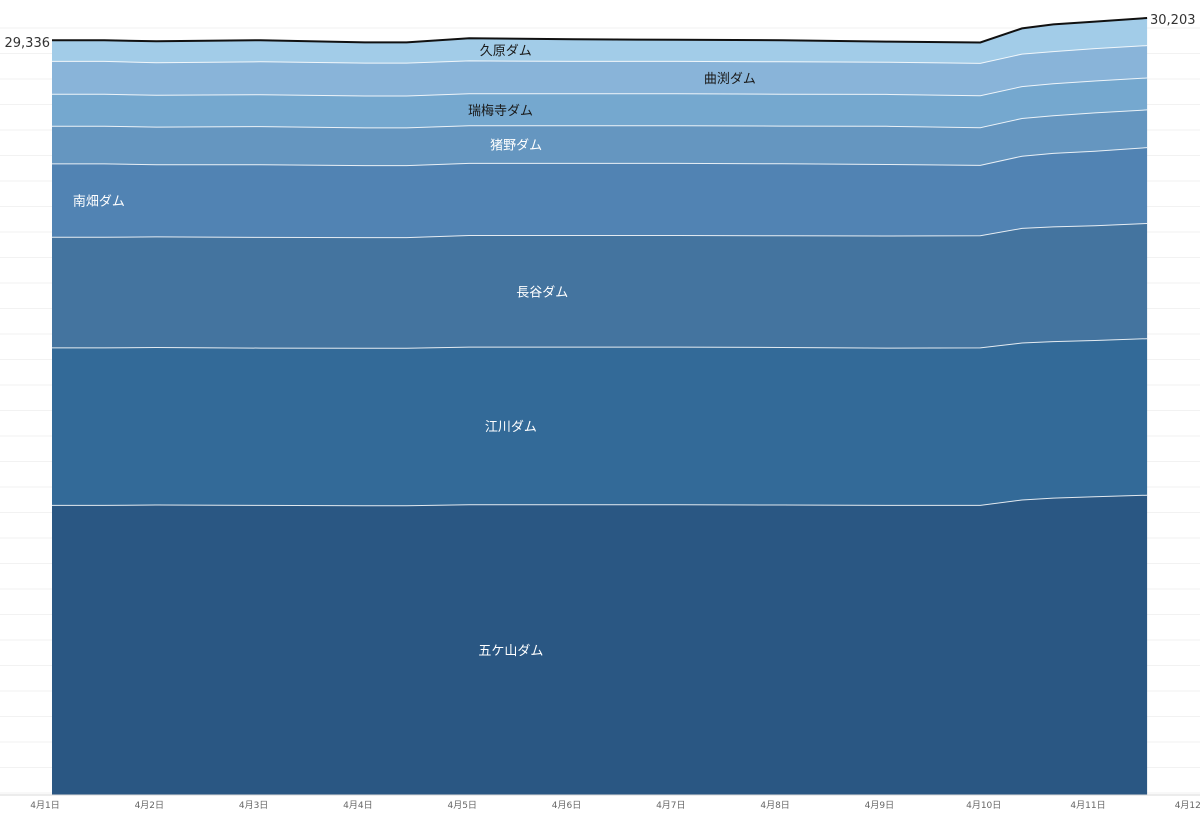  What do you see at coordinates (542, 292) in the screenshot?
I see `layer-label: 長谷ダム` at bounding box center [542, 292].